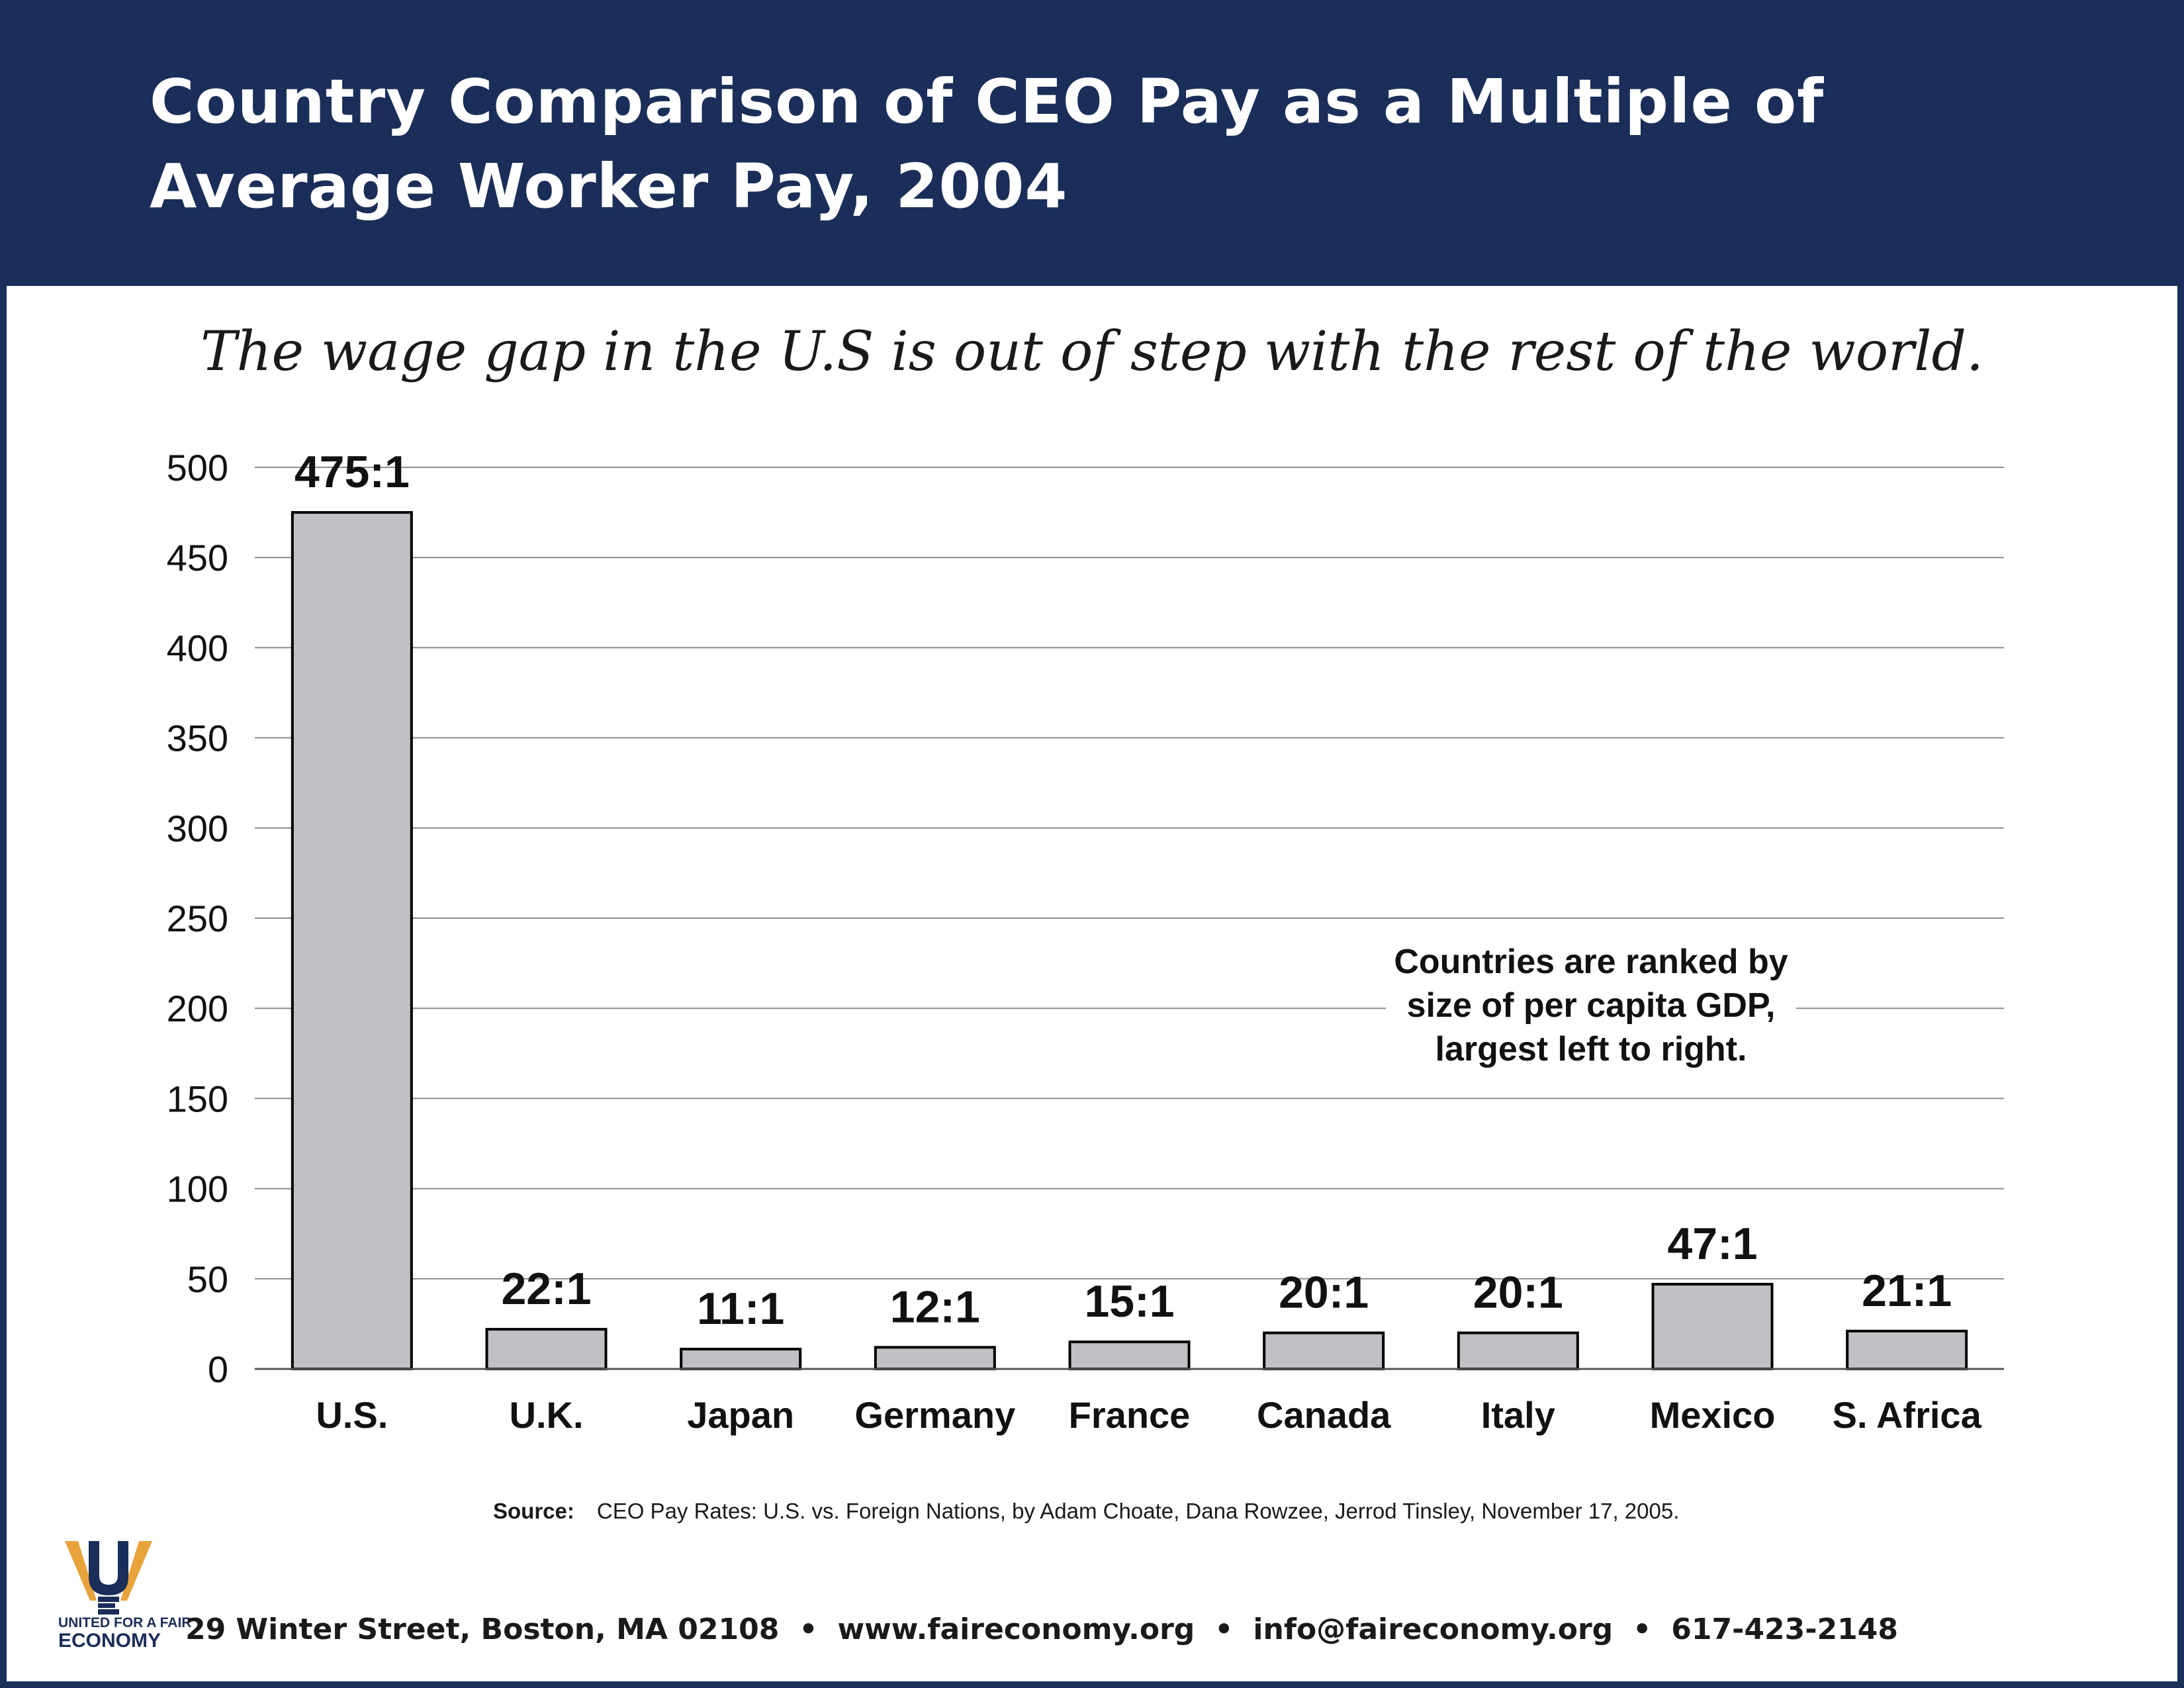 Image resolution: width=2184 pixels, height=1688 pixels. What do you see at coordinates (218, 1369) in the screenshot?
I see `y-tick-label: 0` at bounding box center [218, 1369].